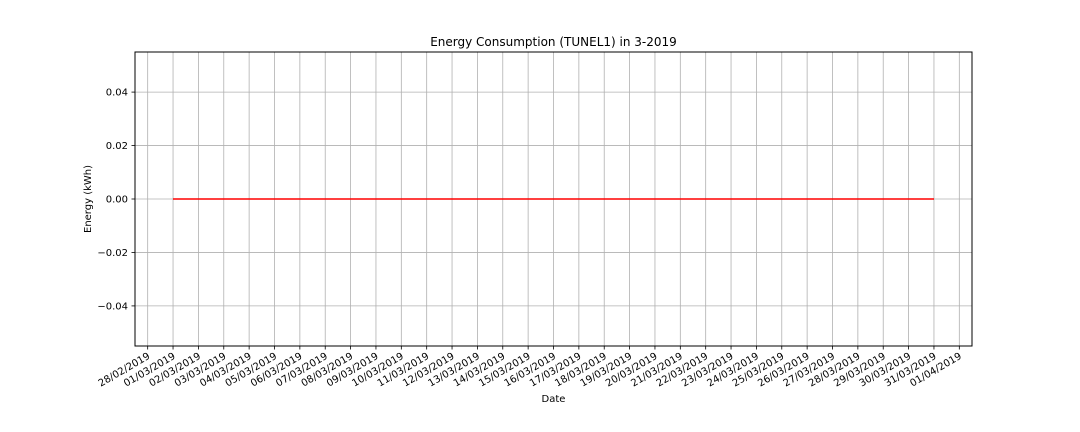 This screenshot has height=432, width=1080. Describe the element at coordinates (112, 306) in the screenshot. I see `y-tick-label: −0.04` at that location.